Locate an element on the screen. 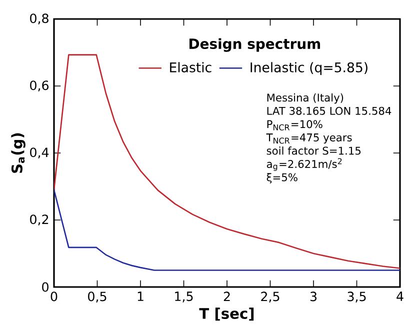 The height and width of the screenshot is (334, 412). annotation: LAT 38.165 LON 15.584 is located at coordinates (329, 110).